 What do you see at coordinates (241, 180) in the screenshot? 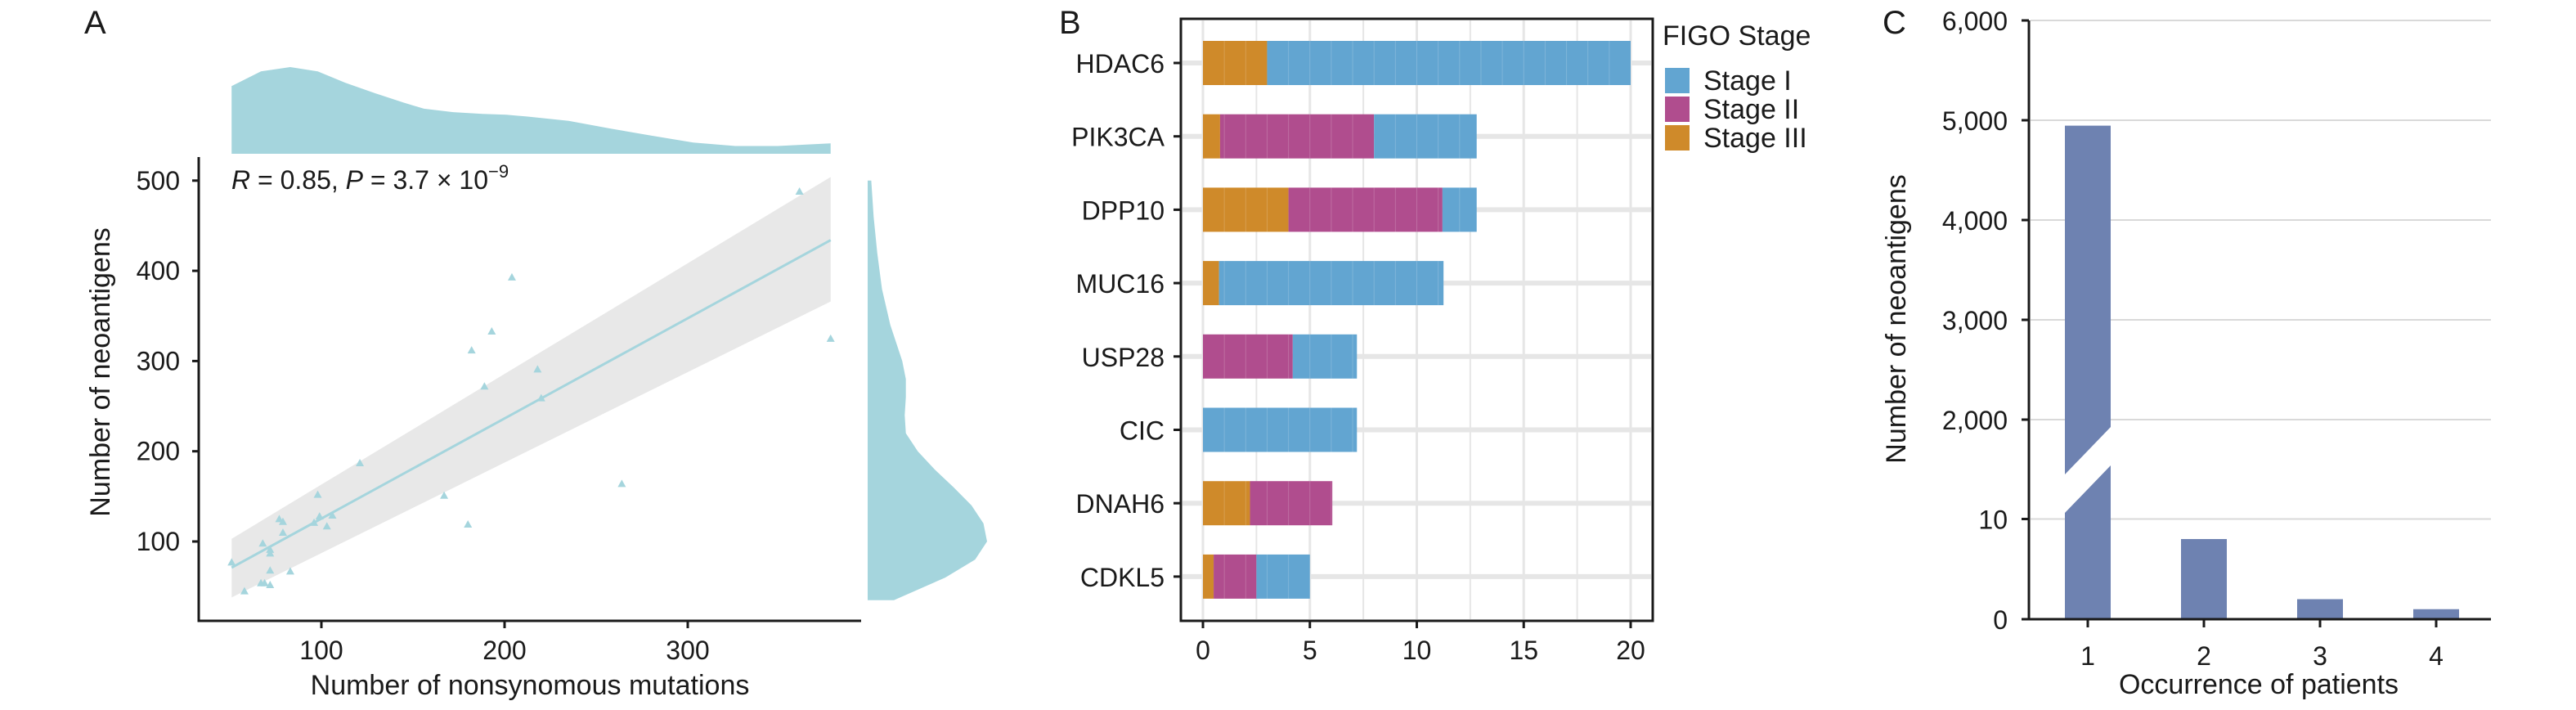
I see `r-label: R` at bounding box center [241, 180].